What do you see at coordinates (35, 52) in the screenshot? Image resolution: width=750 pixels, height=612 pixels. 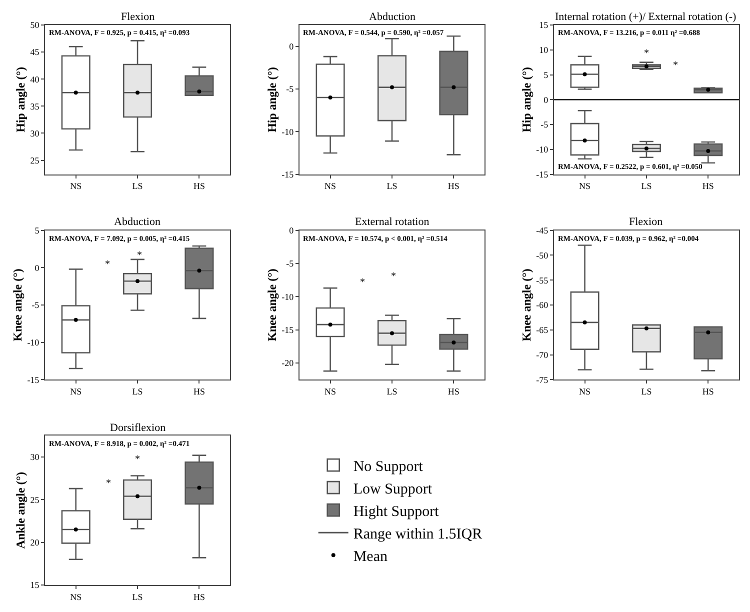 I see `y-tick-label: 45` at bounding box center [35, 52].